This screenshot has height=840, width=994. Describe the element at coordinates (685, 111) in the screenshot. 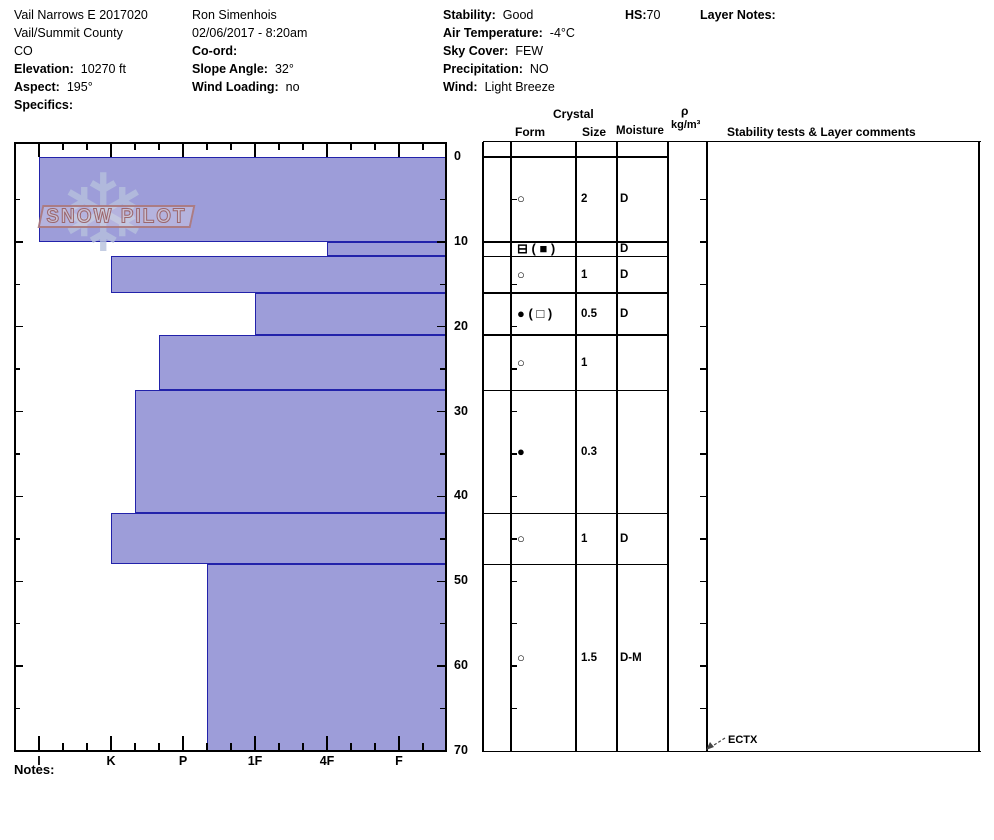

I see `density-header: ρ` at that location.